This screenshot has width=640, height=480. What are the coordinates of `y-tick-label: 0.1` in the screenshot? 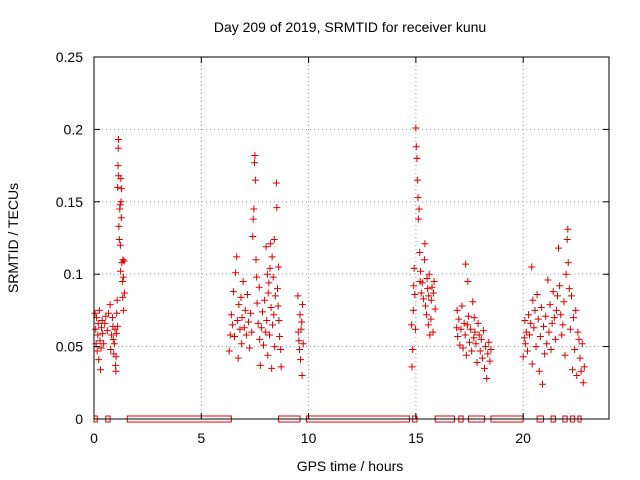 It's located at (74, 274).